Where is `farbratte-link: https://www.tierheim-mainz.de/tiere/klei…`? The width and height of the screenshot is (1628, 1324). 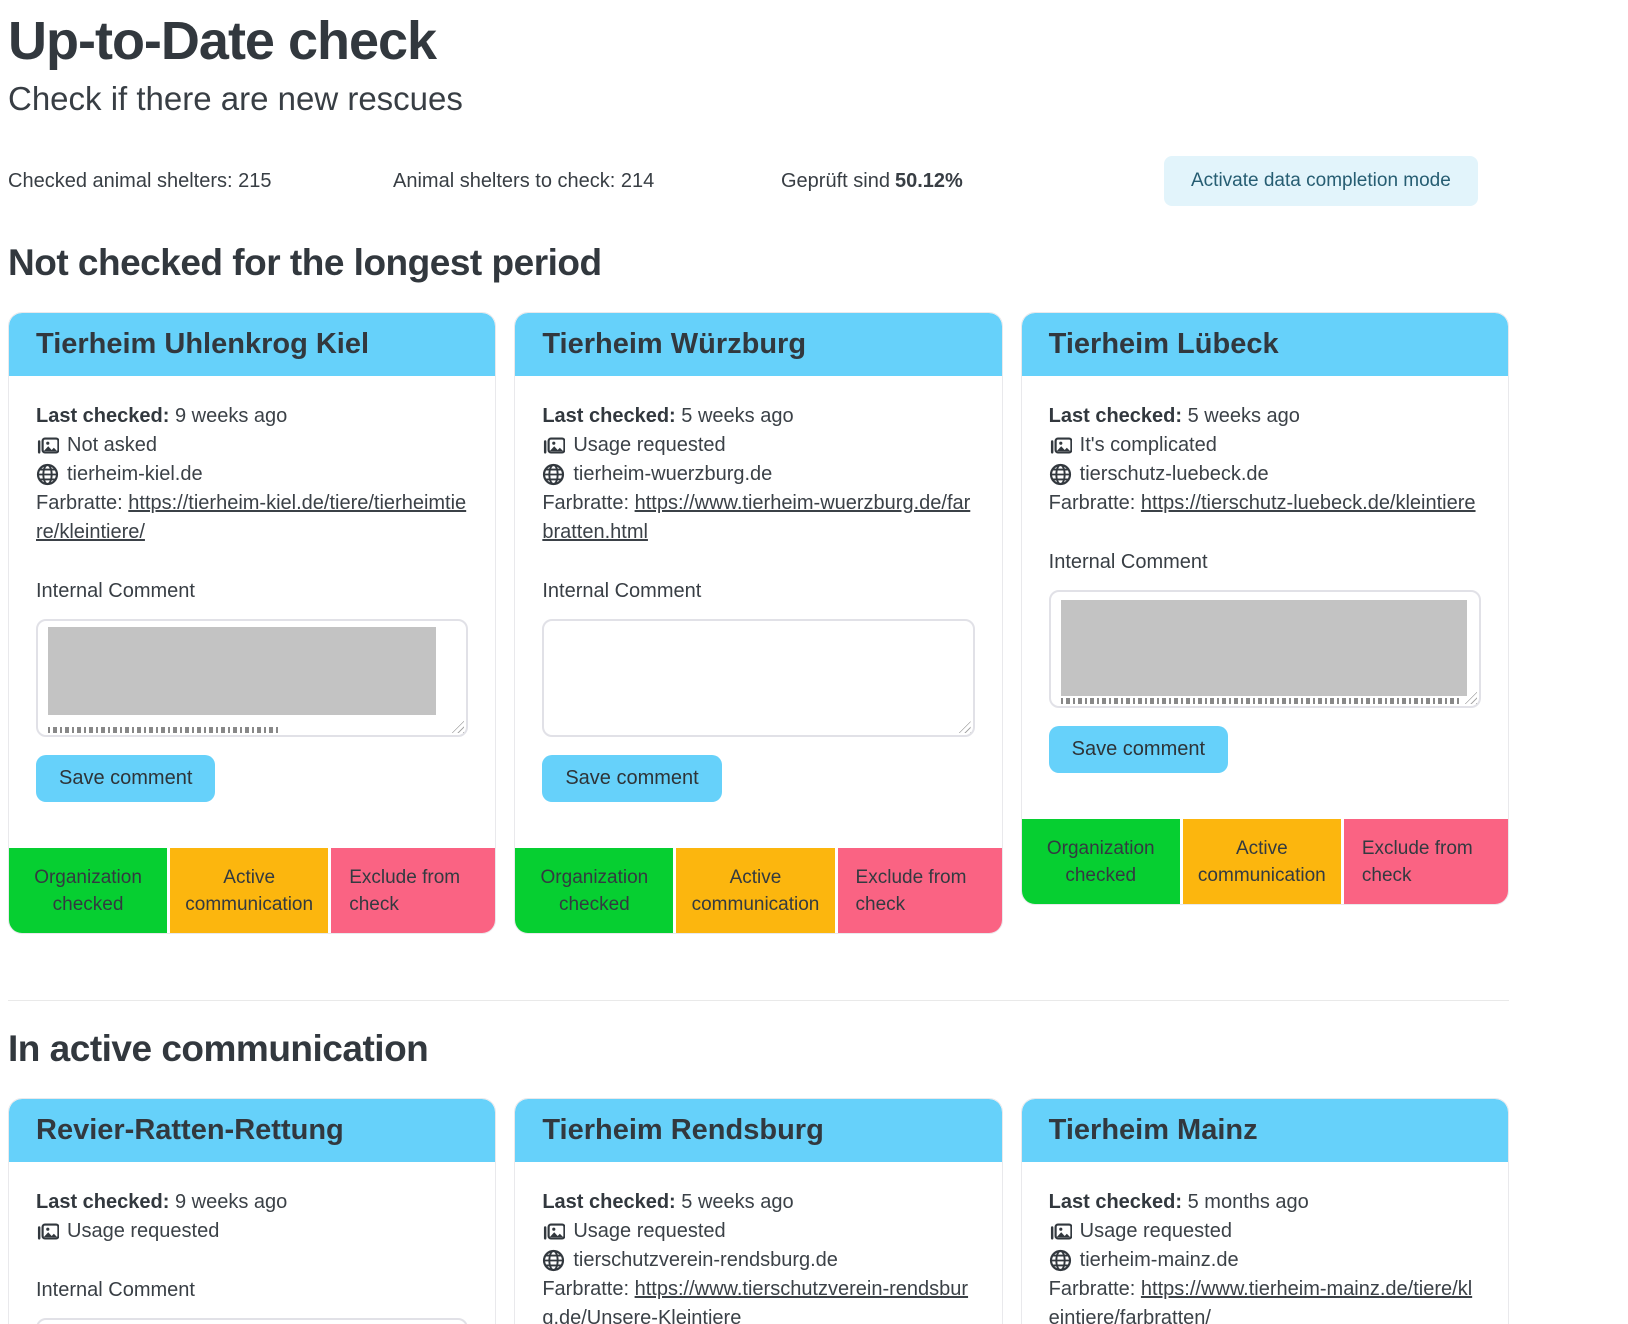
farbratte-link: https://www.tierheim-mainz.de/tiere/klei… is located at coordinates (1260, 1301).